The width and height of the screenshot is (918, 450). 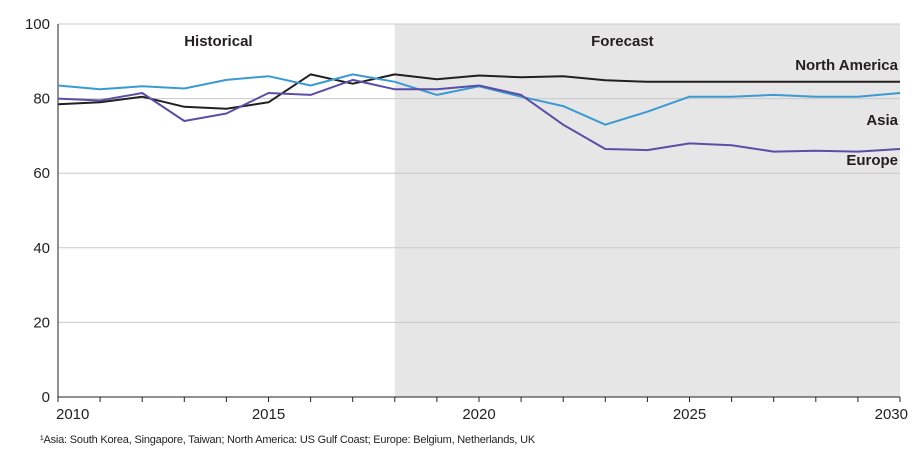 What do you see at coordinates (268, 414) in the screenshot?
I see `x-tick-label: 2015` at bounding box center [268, 414].